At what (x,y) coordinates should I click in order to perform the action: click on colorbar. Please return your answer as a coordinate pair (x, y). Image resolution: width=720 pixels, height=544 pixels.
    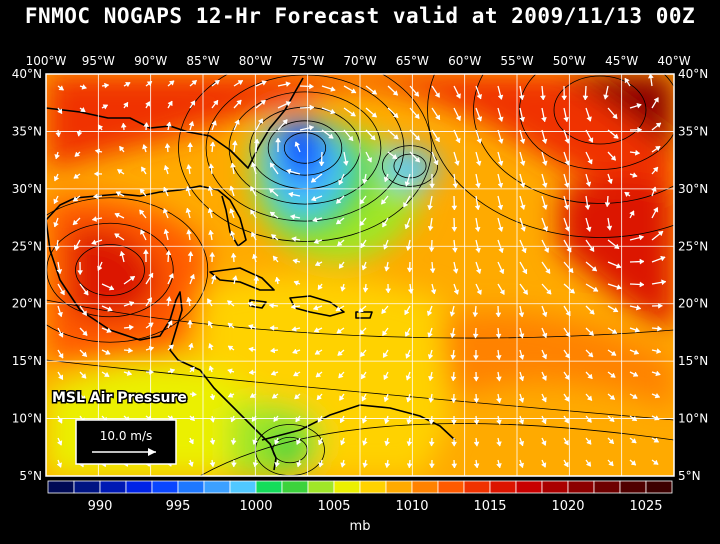
    Looking at the image, I should click on (360, 487).